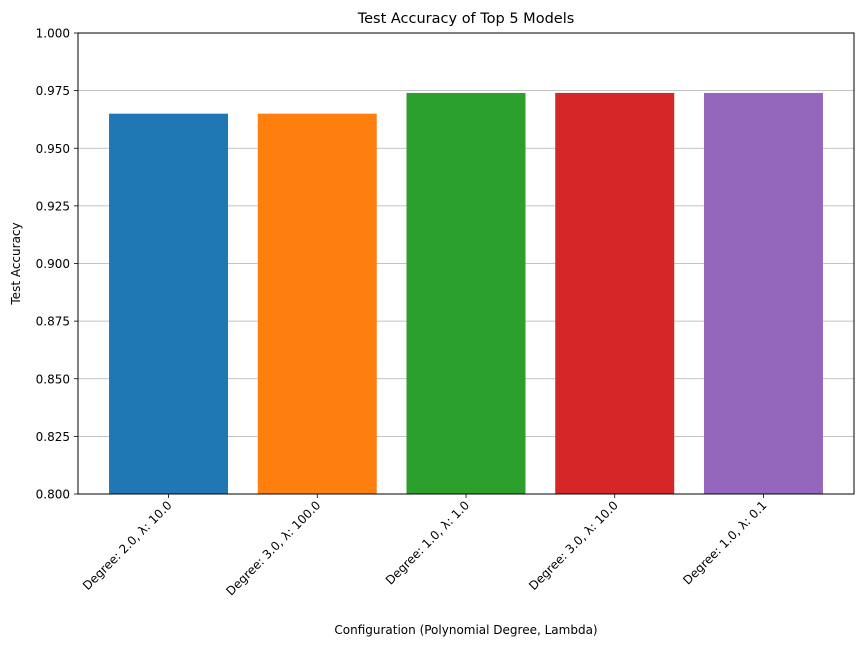  What do you see at coordinates (466, 19) in the screenshot?
I see `chart-title: Test Accuracy of Top 5 Models` at bounding box center [466, 19].